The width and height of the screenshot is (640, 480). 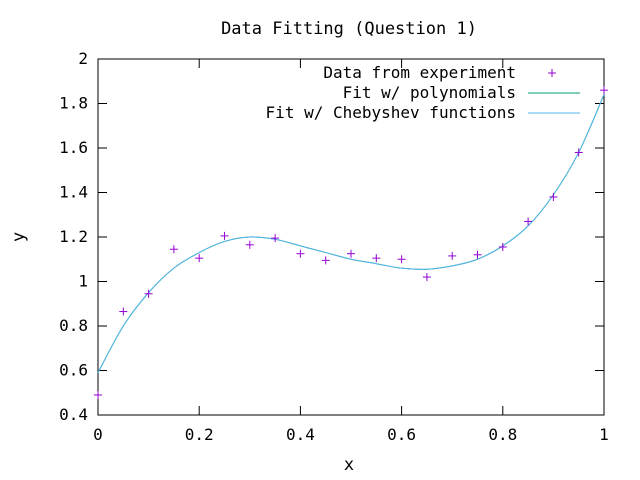 I want to click on x-tick-label: 0.4, so click(x=300, y=434).